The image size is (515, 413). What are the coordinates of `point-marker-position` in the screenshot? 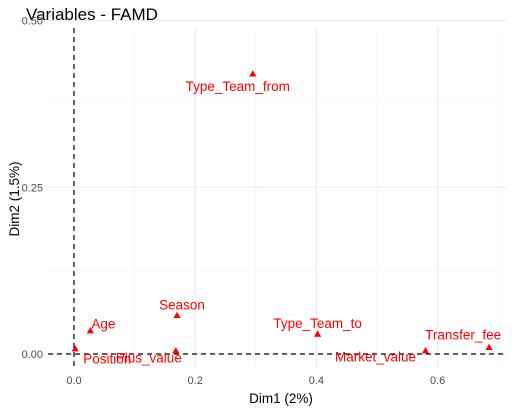 It's located at (75, 348).